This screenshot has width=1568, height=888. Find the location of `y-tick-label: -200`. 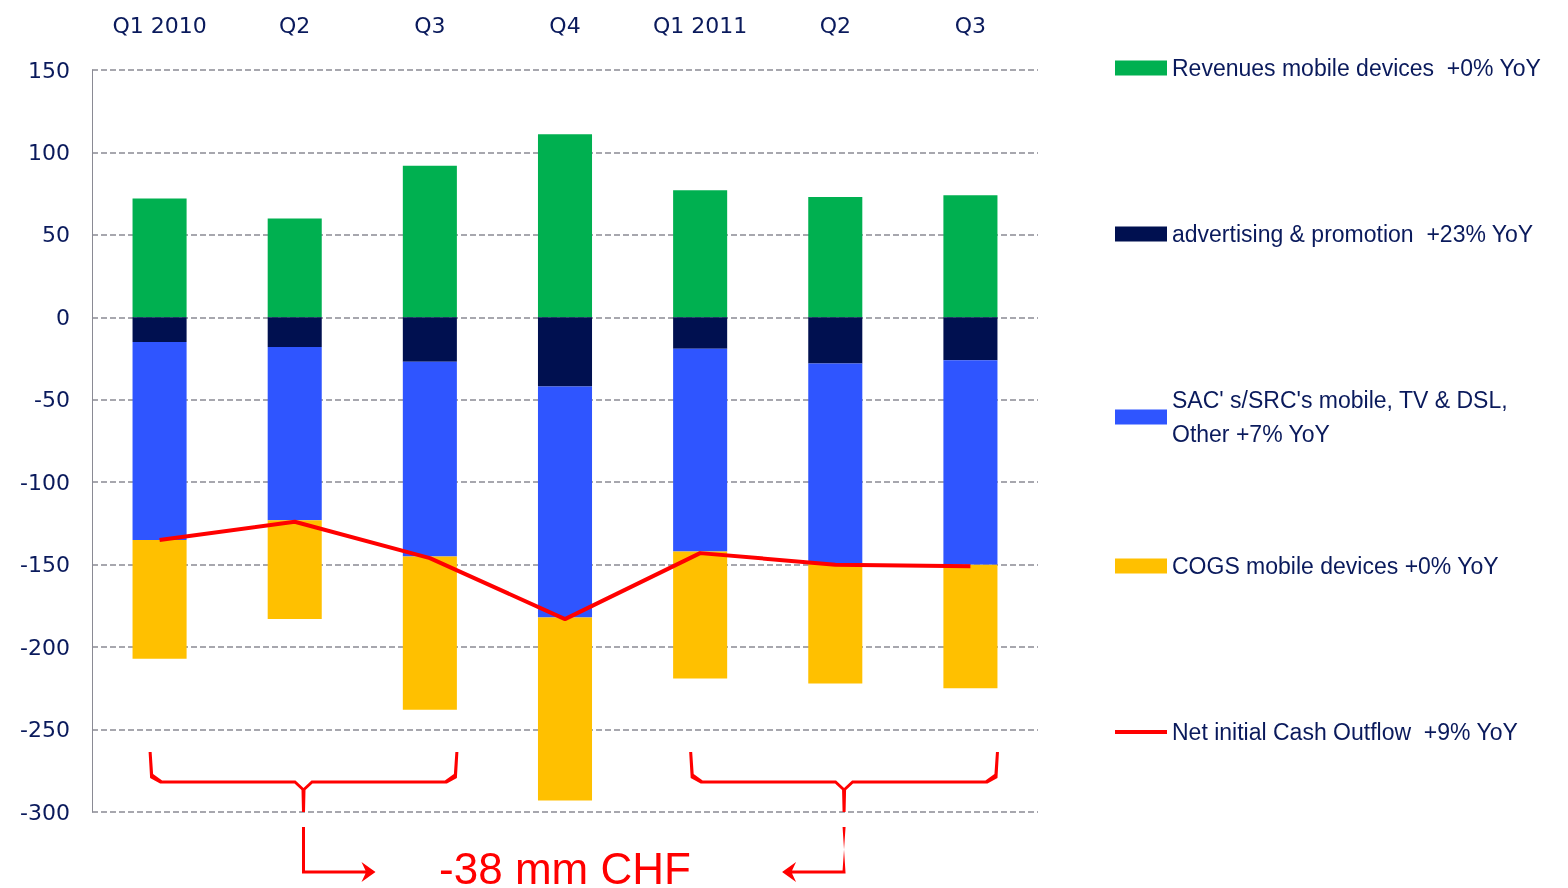

y-tick-label: -200 is located at coordinates (45, 647).